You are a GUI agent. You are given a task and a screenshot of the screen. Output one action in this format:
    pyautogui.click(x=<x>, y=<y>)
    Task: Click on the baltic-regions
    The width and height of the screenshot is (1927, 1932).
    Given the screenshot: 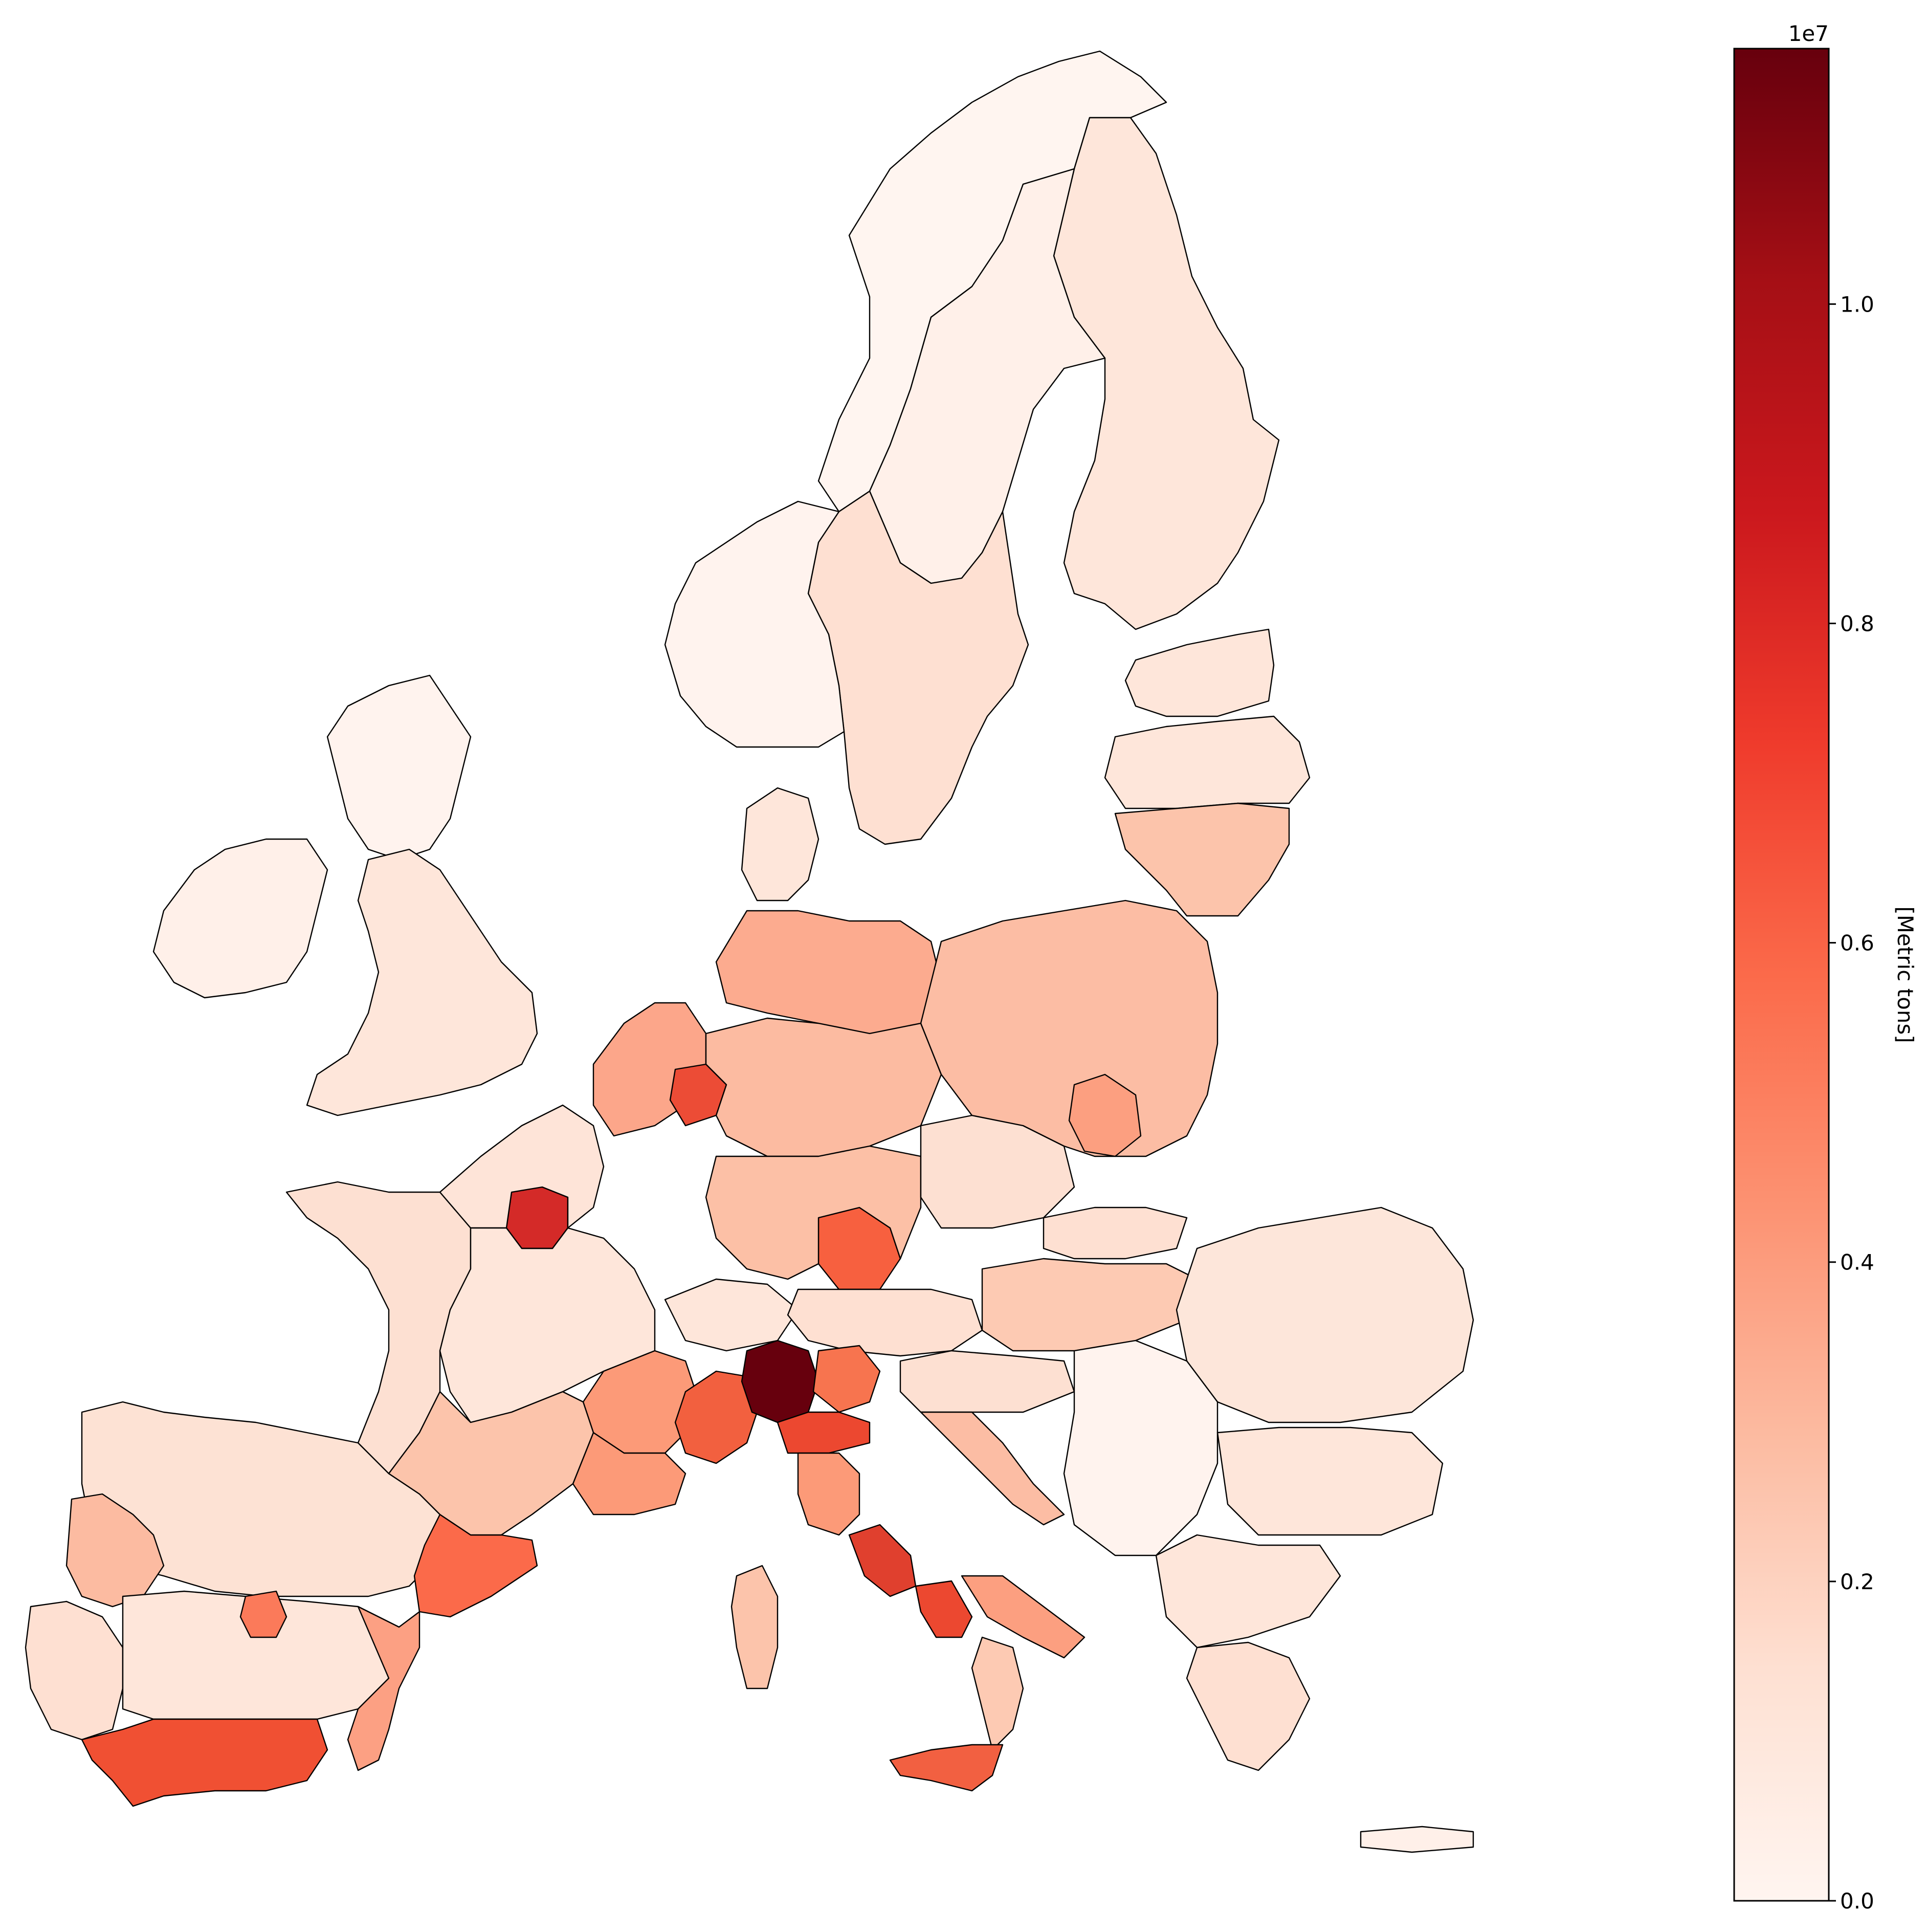 What is the action you would take?
    pyautogui.click(x=1207, y=773)
    